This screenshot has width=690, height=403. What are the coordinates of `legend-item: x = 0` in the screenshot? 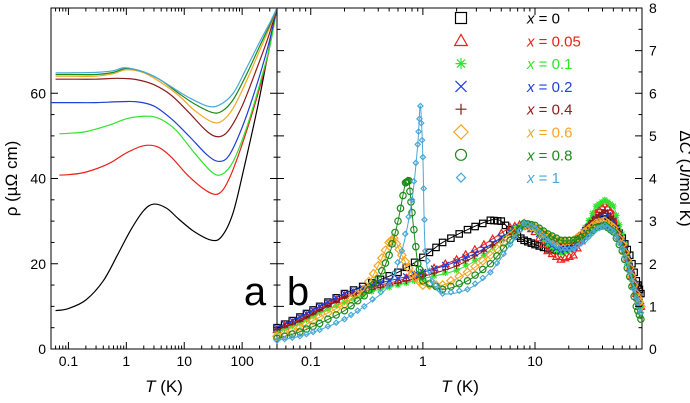 It's located at (507, 19).